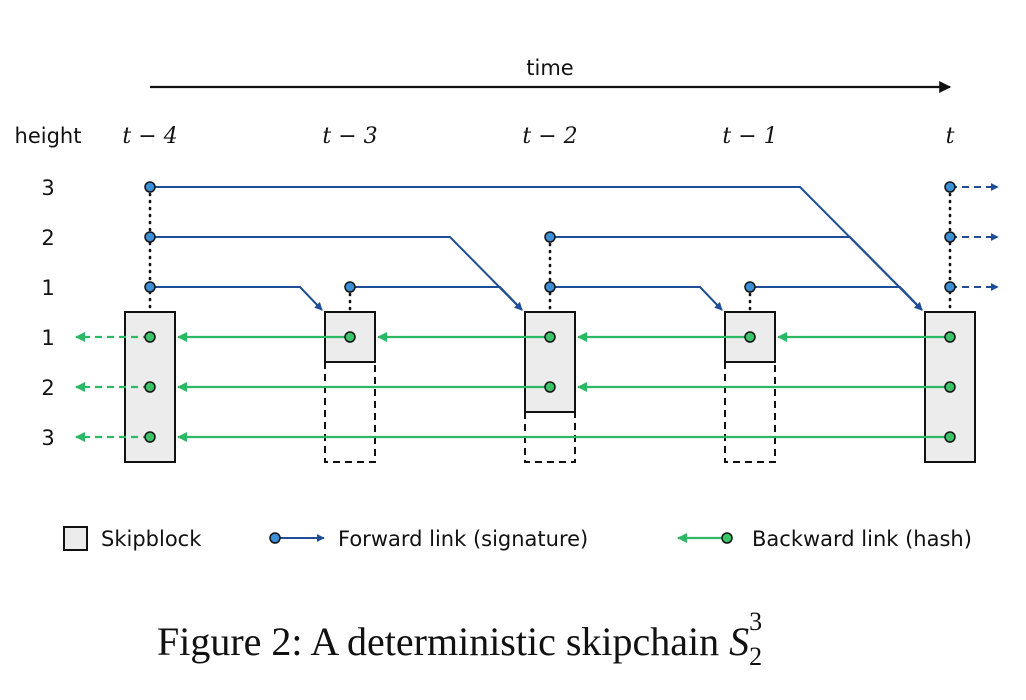  Describe the element at coordinates (47, 388) in the screenshot. I see `backward-height-label-2: 2` at that location.